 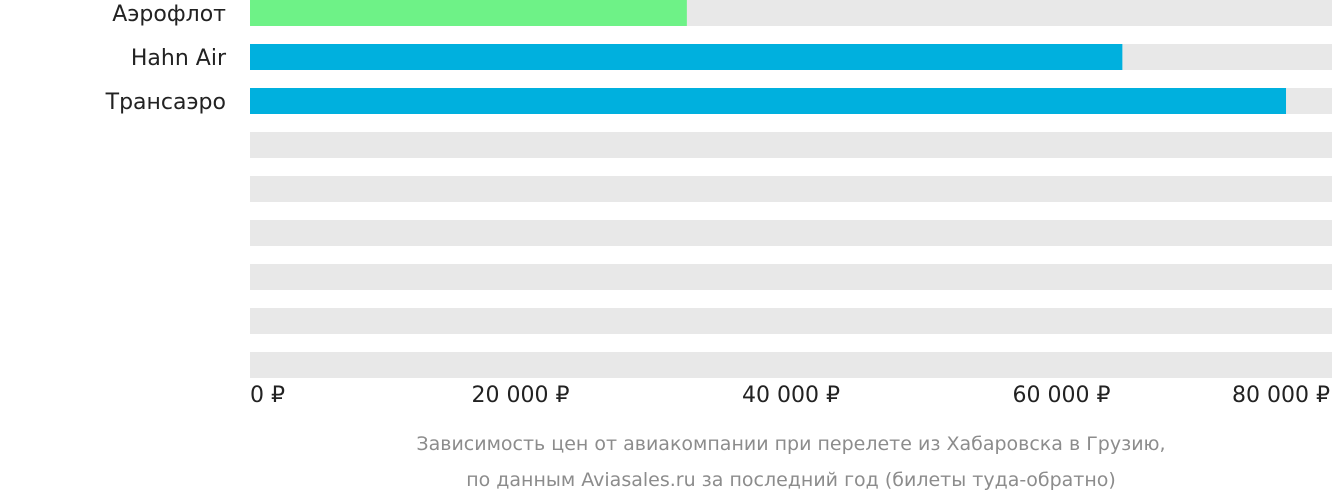 I want to click on x-tick-label: 60 000 ₽, so click(x=1062, y=395).